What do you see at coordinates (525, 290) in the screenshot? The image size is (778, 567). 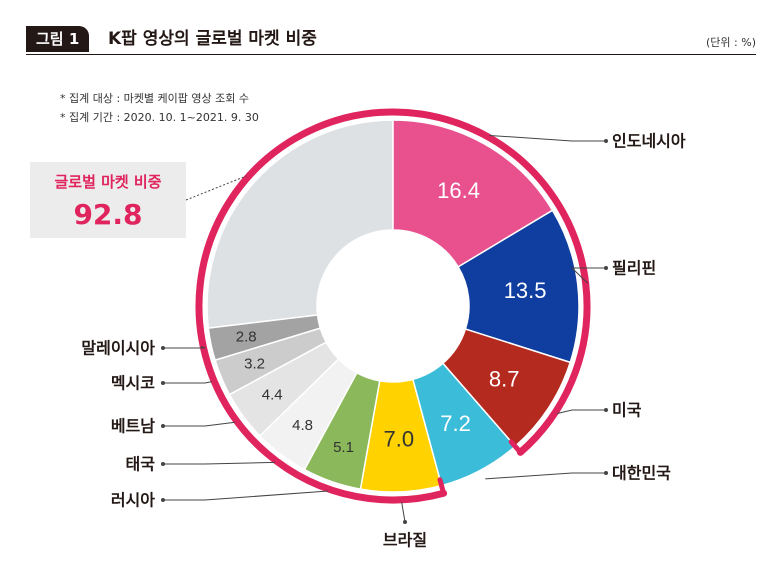 I see `value-label-1: 13.5` at bounding box center [525, 290].